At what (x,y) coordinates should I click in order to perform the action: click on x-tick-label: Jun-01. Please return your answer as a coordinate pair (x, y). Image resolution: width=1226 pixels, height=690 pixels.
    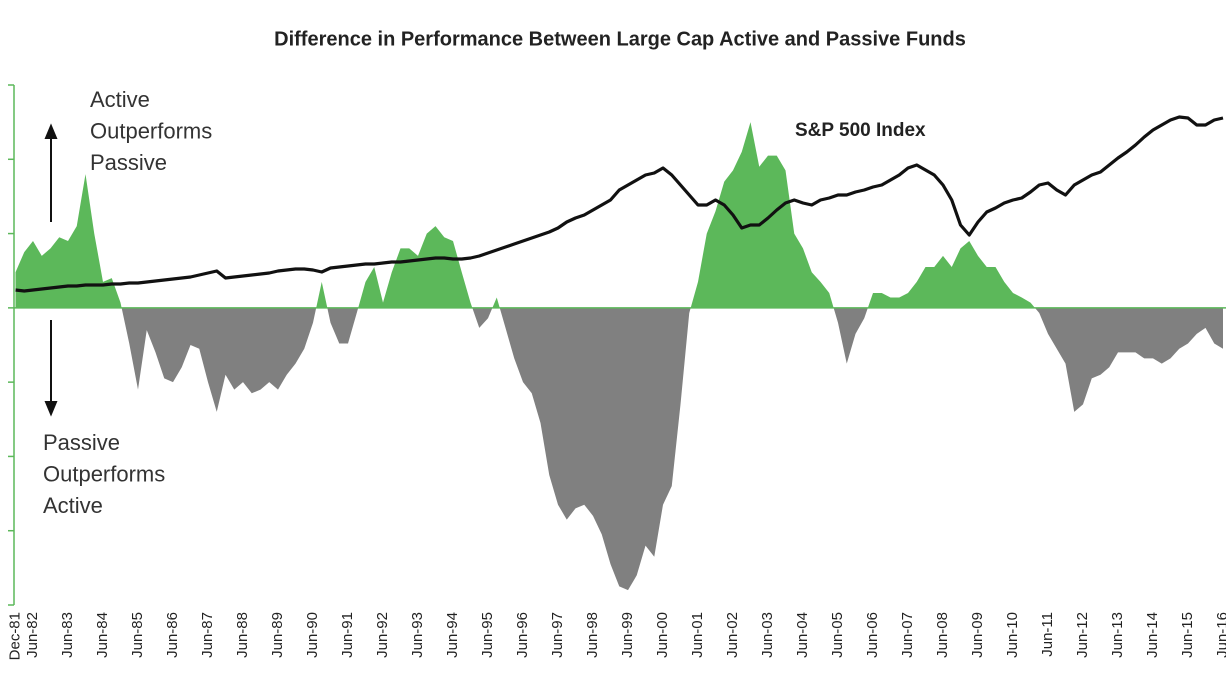
    Looking at the image, I should click on (697, 635).